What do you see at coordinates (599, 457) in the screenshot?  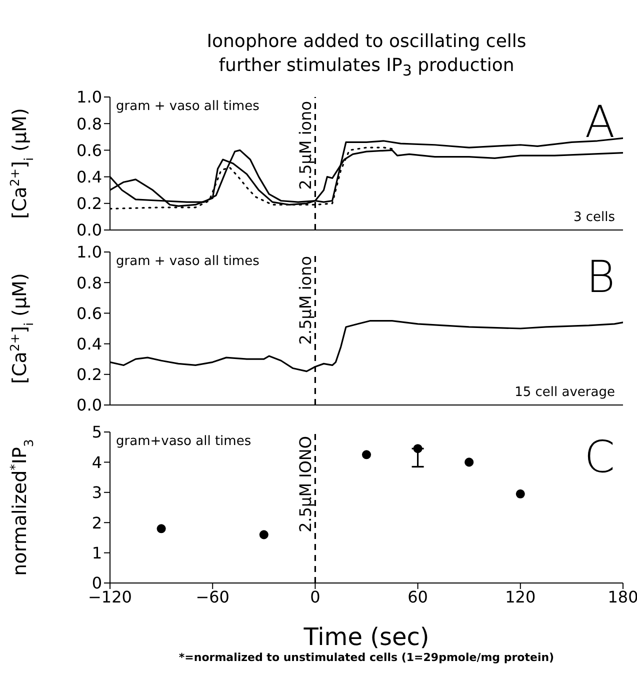 I see `annotation: C` at bounding box center [599, 457].